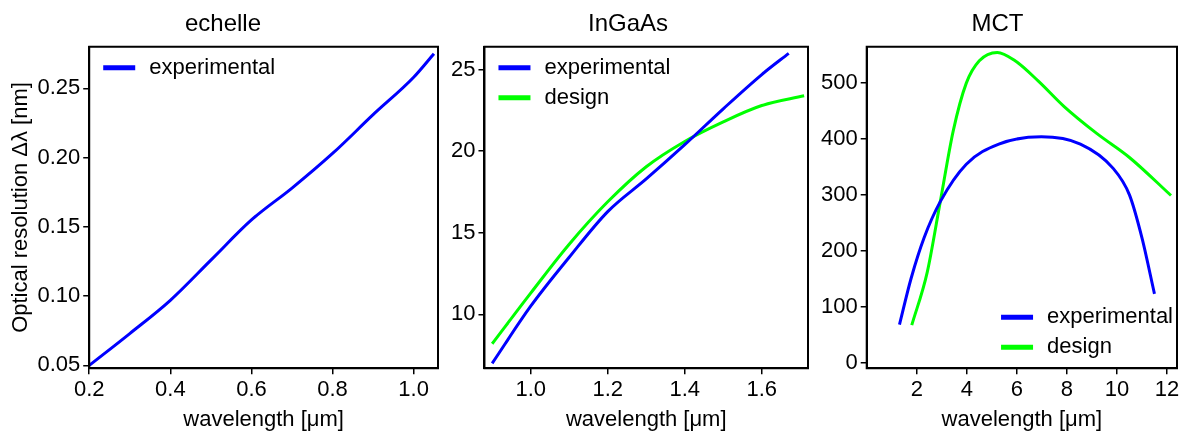 The width and height of the screenshot is (1195, 443). I want to click on y-axis-title: Optical resolution Δλ [nm], so click(20, 207).